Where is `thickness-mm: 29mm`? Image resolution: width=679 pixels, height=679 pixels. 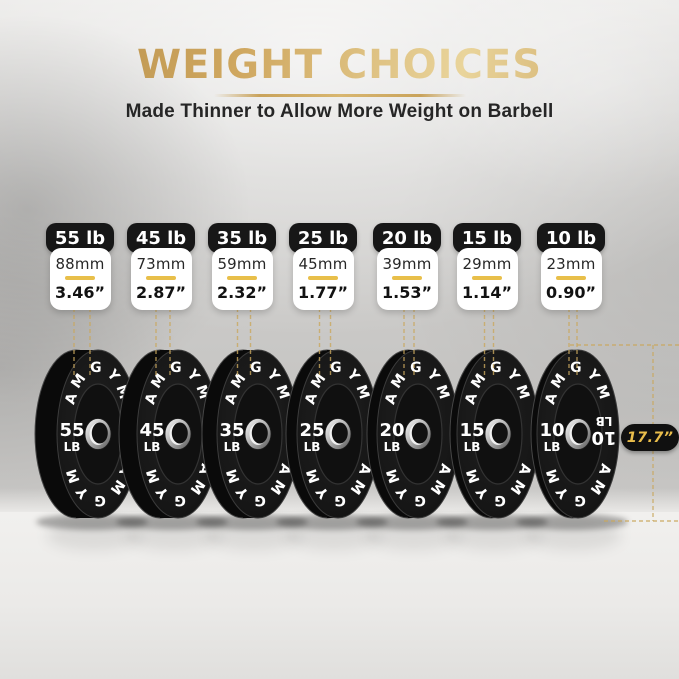 thickness-mm: 29mm is located at coordinates (487, 264).